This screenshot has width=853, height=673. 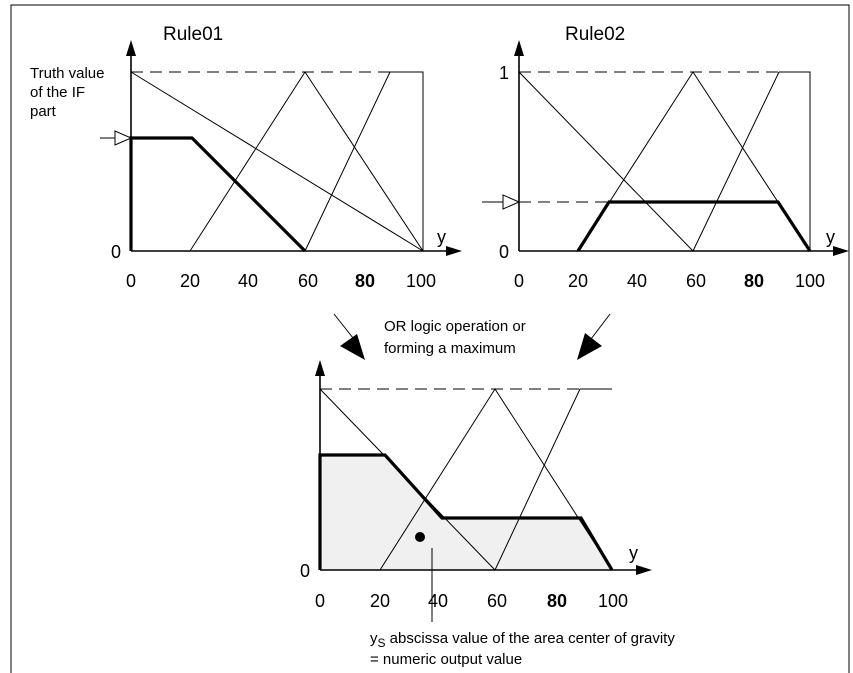 What do you see at coordinates (637, 281) in the screenshot?
I see `rule02-tick-label: 40` at bounding box center [637, 281].